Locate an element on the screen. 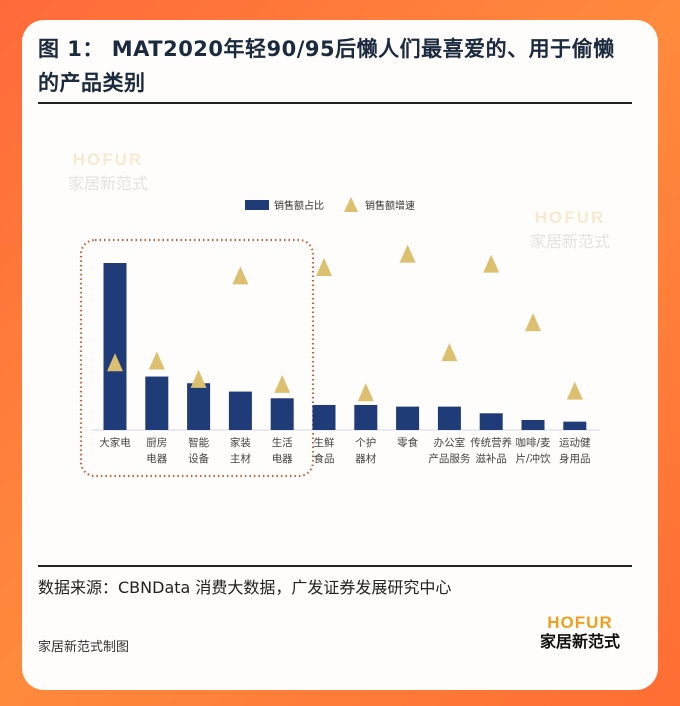 This screenshot has width=680, height=706. logo: HOFUR 家居新范式 is located at coordinates (580, 633).